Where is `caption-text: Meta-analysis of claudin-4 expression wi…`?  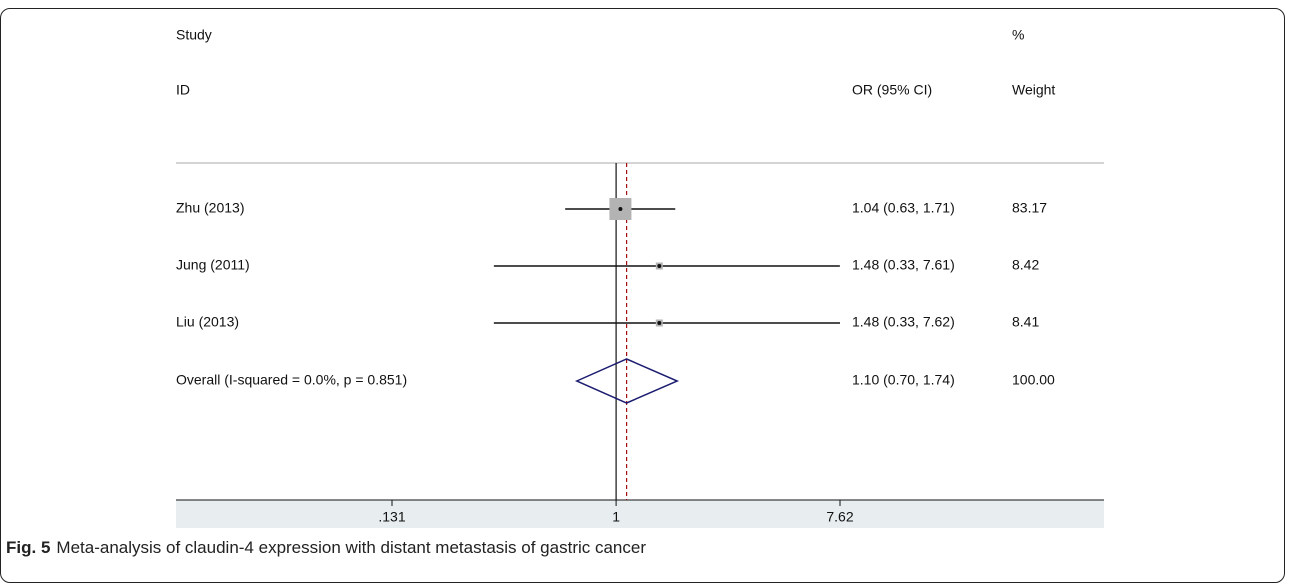
caption-text: Meta-analysis of claudin-4 expression wi… is located at coordinates (351, 547).